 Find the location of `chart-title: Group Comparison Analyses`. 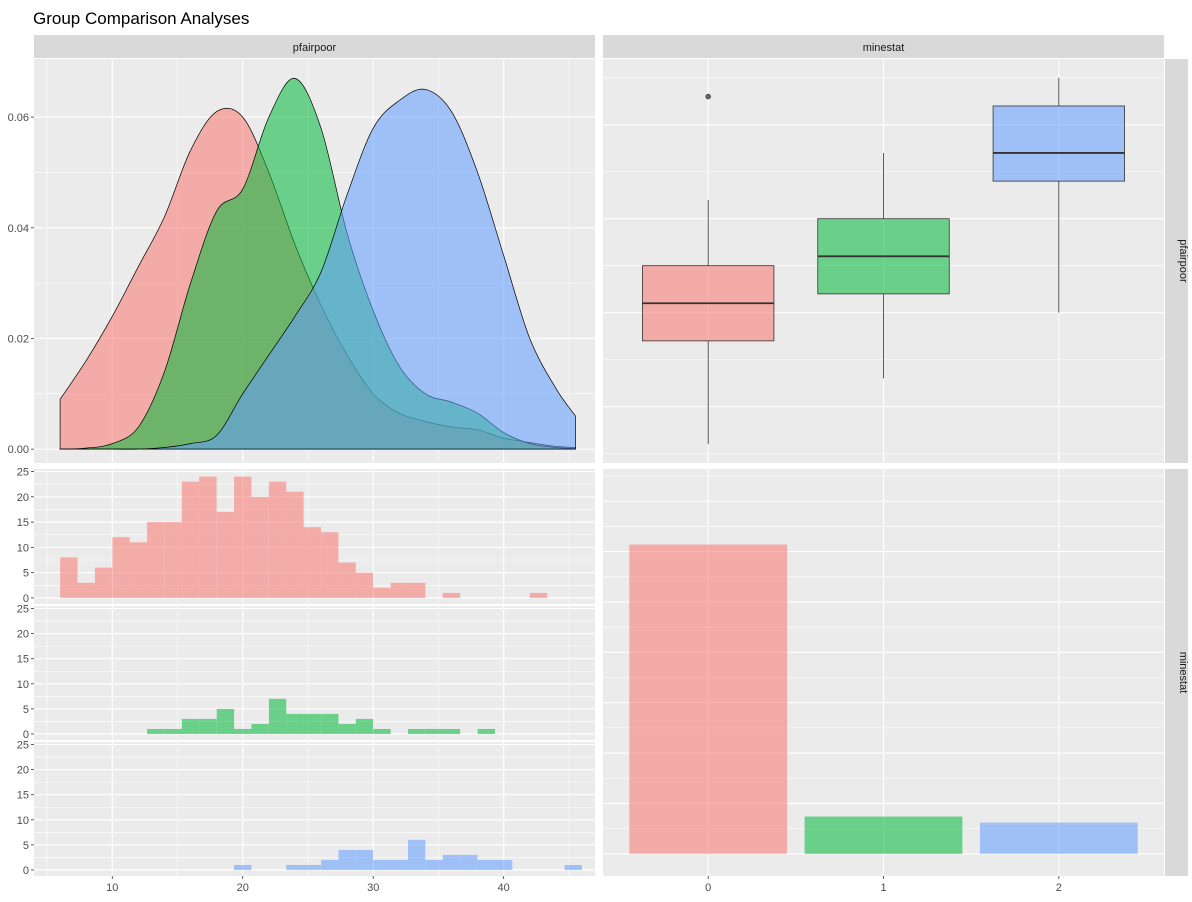

chart-title: Group Comparison Analyses is located at coordinates (141, 18).